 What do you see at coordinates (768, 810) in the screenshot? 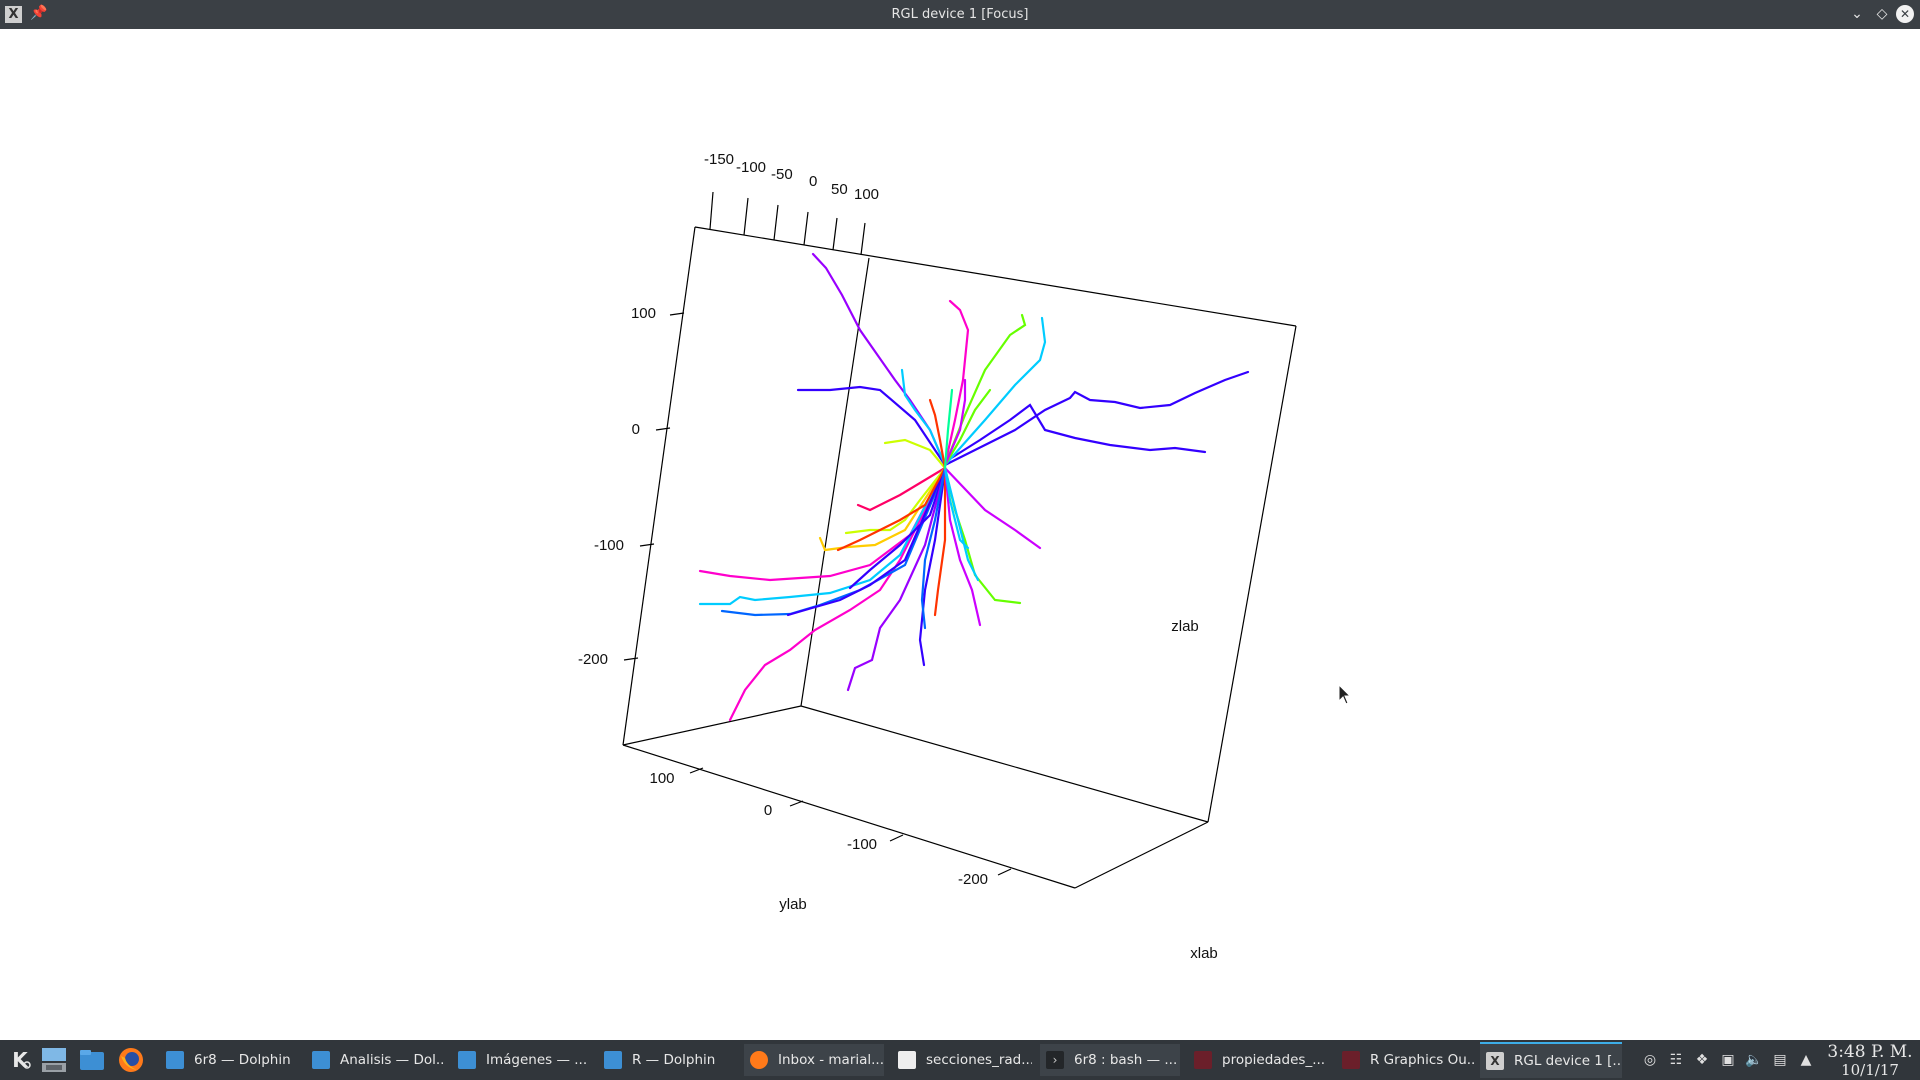
I see `bottom-tick-label: 0` at bounding box center [768, 810].